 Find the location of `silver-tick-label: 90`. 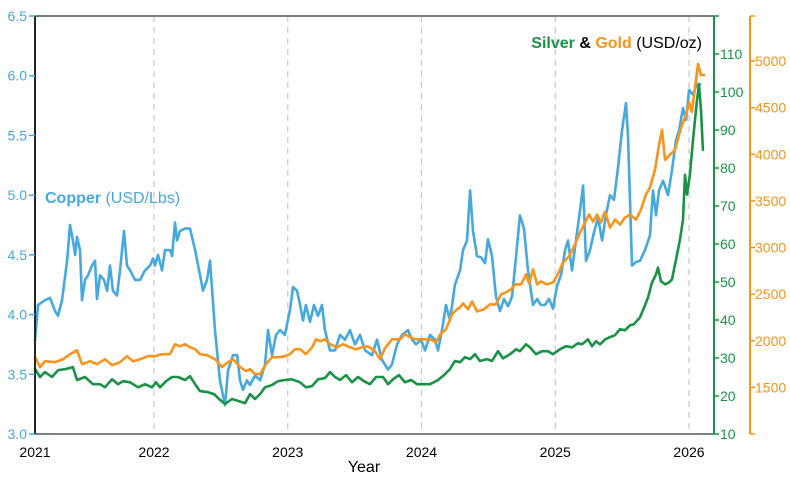

silver-tick-label: 90 is located at coordinates (728, 130).